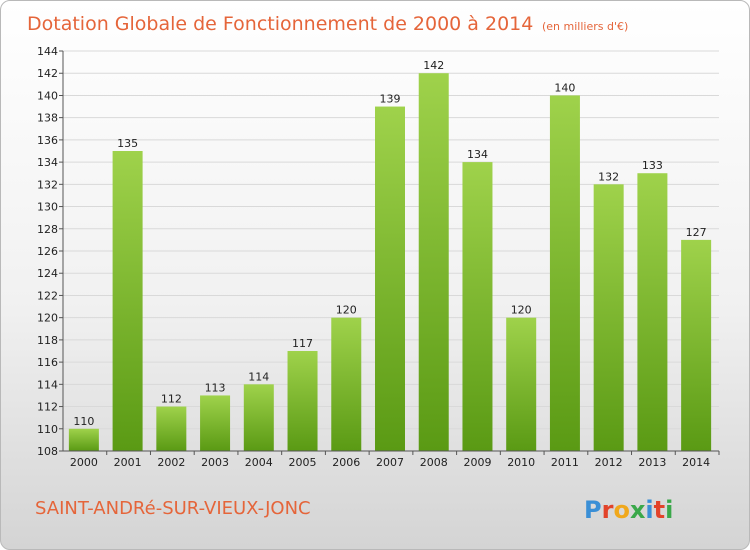  What do you see at coordinates (258, 376) in the screenshot?
I see `data-label-2004: 114` at bounding box center [258, 376].